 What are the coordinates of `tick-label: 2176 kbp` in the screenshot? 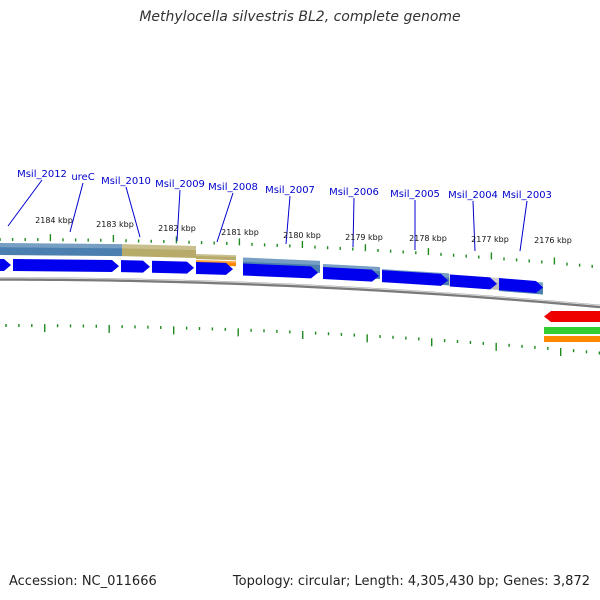 It's located at (553, 240).